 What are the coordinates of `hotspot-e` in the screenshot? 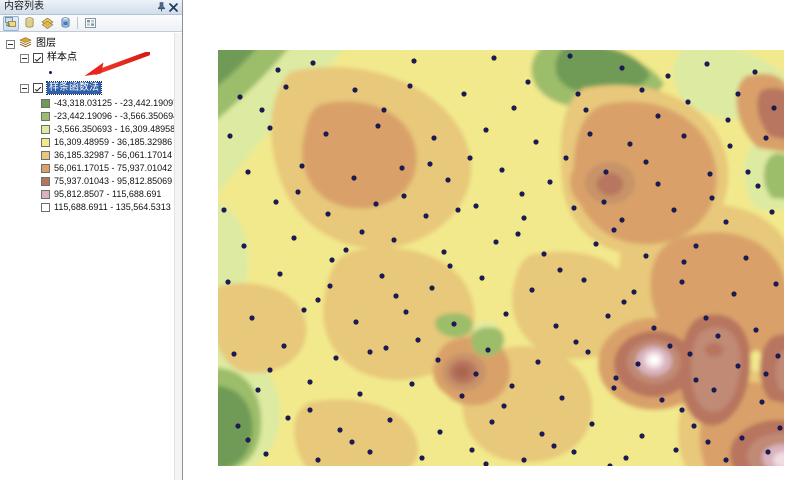 It's located at (466, 372).